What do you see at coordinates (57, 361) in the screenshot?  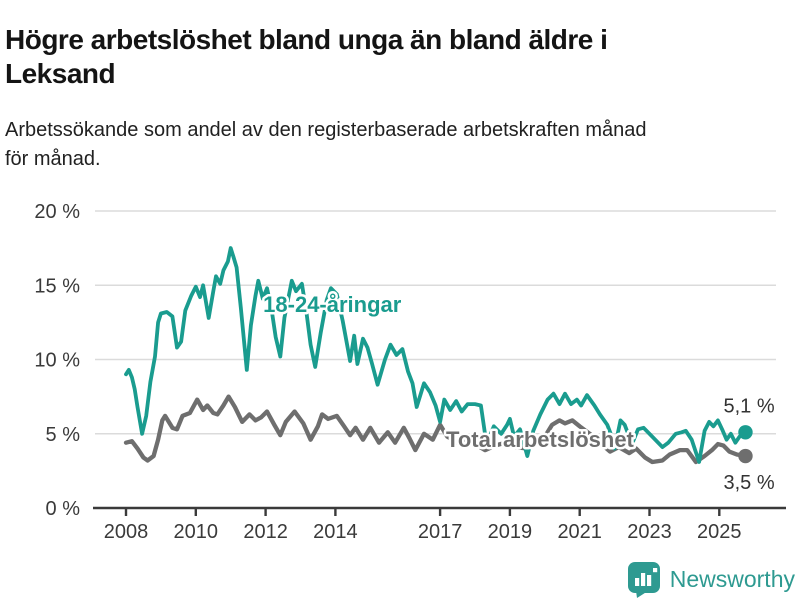 I see `y-axis-label-10: 10 %` at bounding box center [57, 361].